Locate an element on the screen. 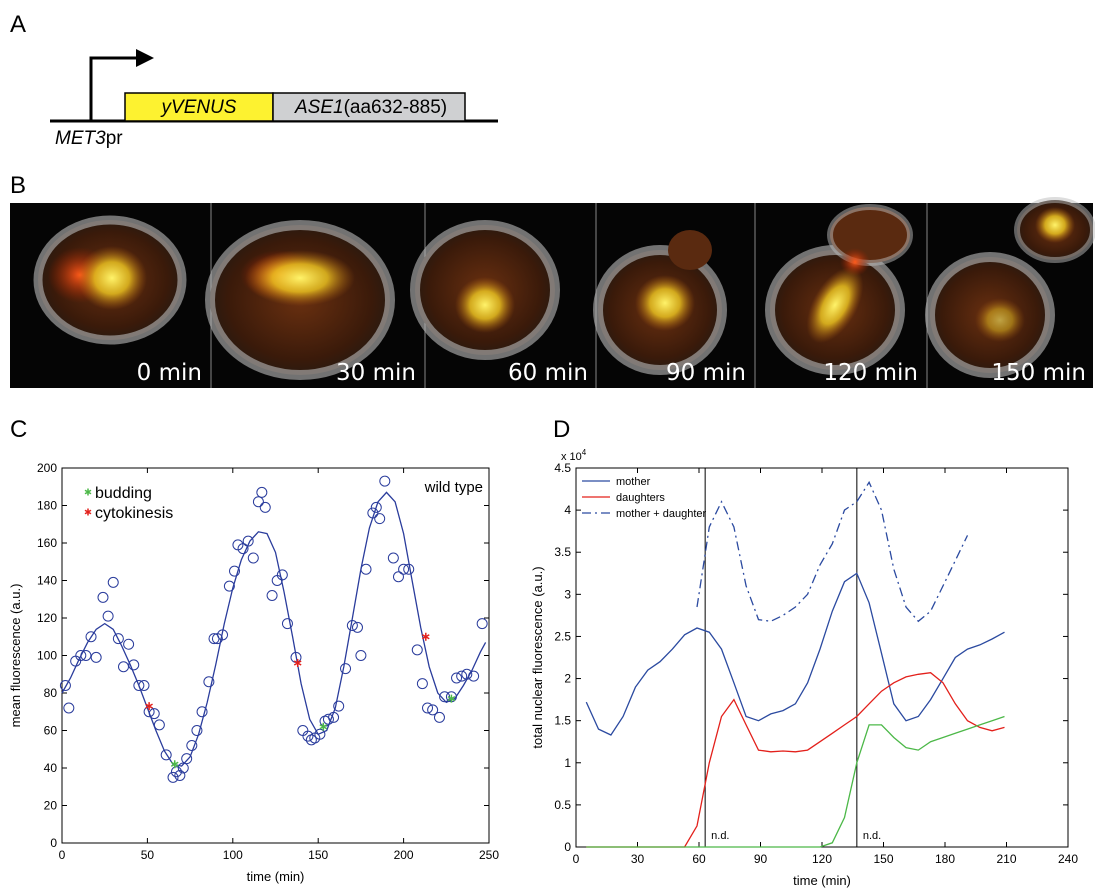 This screenshot has height=895, width=1095. annotation: wild type is located at coordinates (453, 487).